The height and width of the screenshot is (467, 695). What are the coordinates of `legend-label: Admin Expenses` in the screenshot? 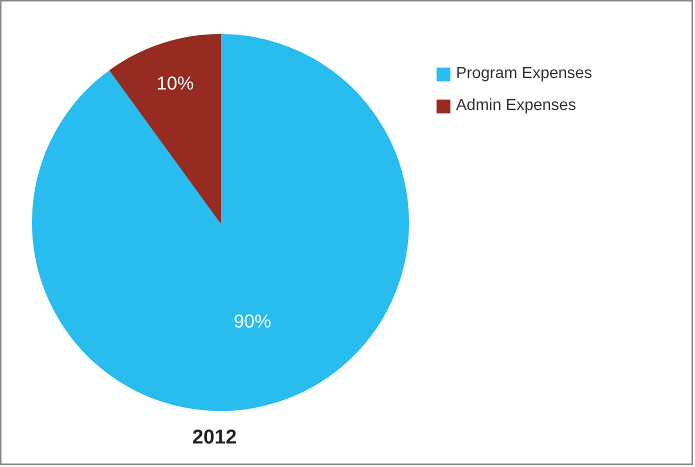 It's located at (516, 106).